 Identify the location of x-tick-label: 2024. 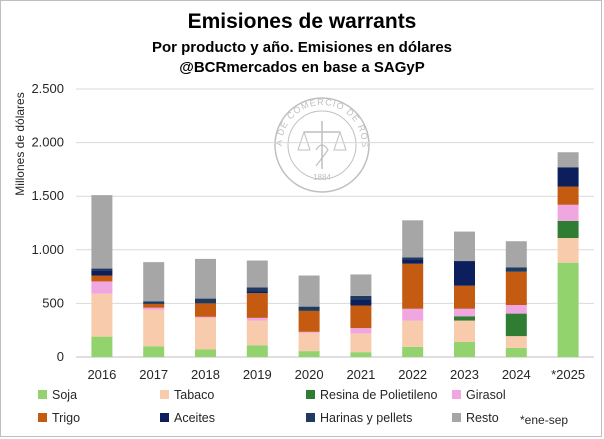
(516, 374).